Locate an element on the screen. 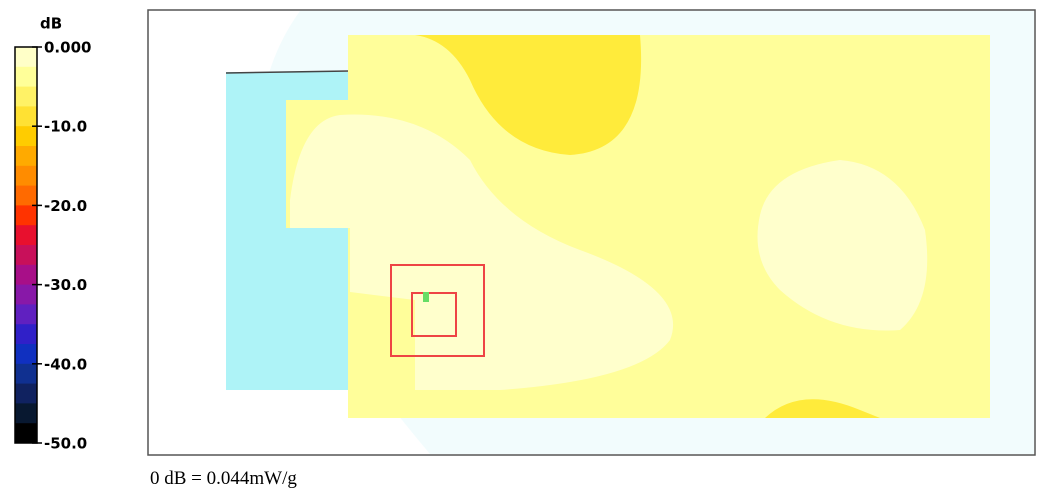 The height and width of the screenshot is (489, 1039). tick-label: -20.0 is located at coordinates (65, 206).